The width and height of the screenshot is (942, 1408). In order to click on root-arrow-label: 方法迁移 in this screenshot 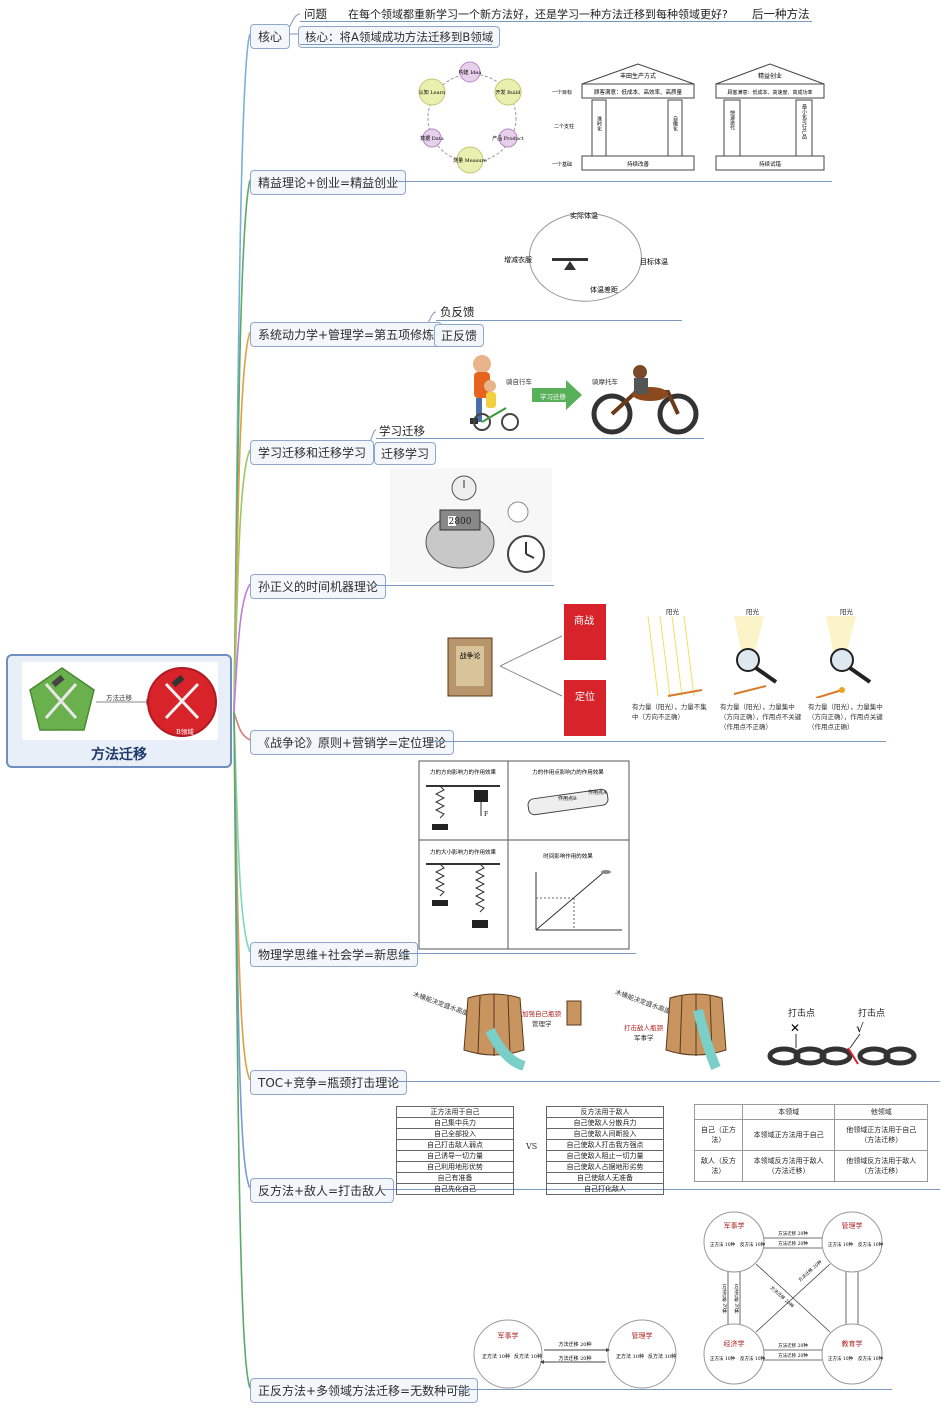, I will do `click(119, 698)`.